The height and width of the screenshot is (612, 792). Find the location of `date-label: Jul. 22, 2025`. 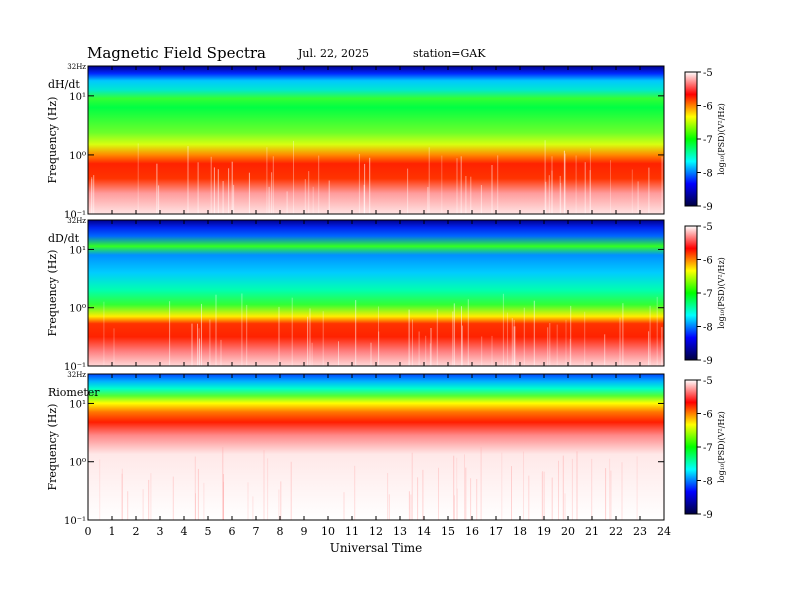

date-label: Jul. 22, 2025 is located at coordinates (333, 53).